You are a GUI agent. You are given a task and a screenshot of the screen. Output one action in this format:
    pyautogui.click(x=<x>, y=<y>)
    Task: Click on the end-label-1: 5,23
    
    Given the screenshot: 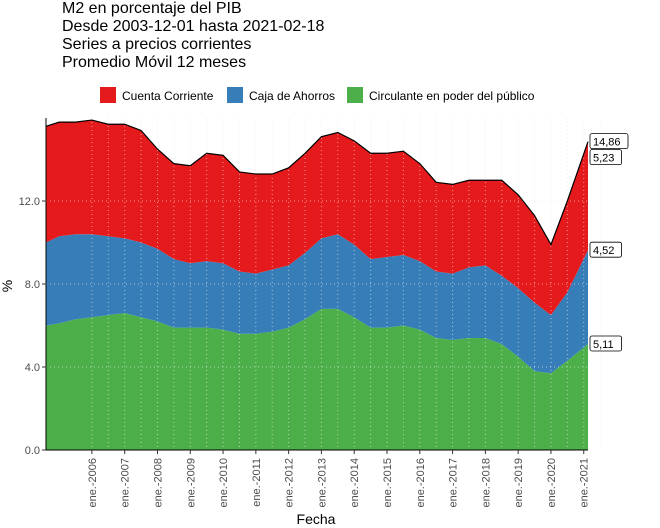 What is the action you would take?
    pyautogui.click(x=603, y=159)
    